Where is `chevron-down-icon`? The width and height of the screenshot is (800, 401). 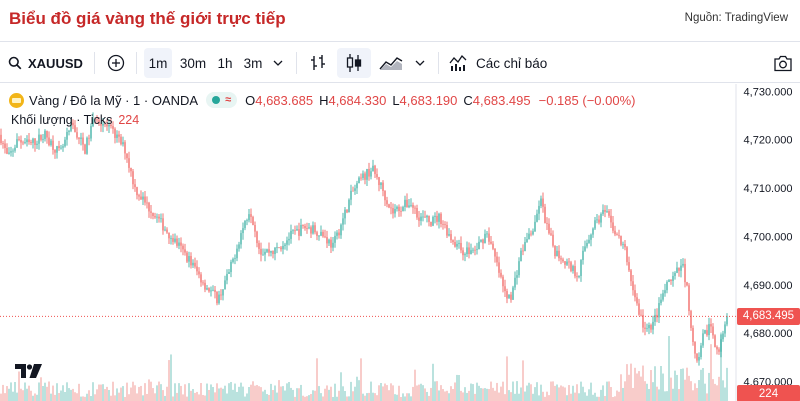 chevron-down-icon is located at coordinates (420, 63).